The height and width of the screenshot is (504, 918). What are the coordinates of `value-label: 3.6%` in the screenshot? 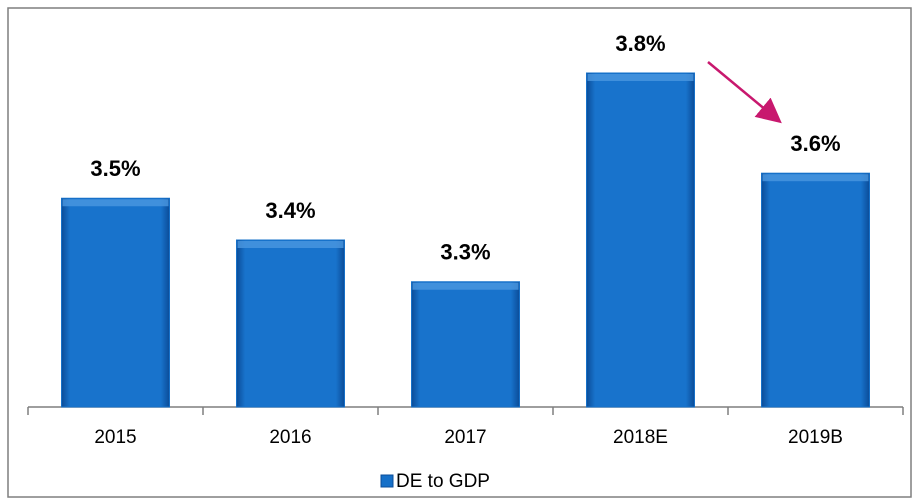 It's located at (815, 143).